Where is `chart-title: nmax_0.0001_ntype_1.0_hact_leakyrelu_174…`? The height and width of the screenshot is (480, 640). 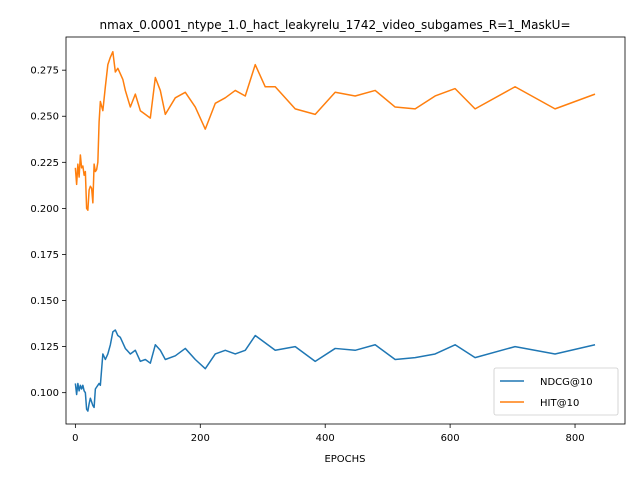 chart-title: nmax_0.0001_ntype_1.0_hact_leakyrelu_174… is located at coordinates (334, 25).